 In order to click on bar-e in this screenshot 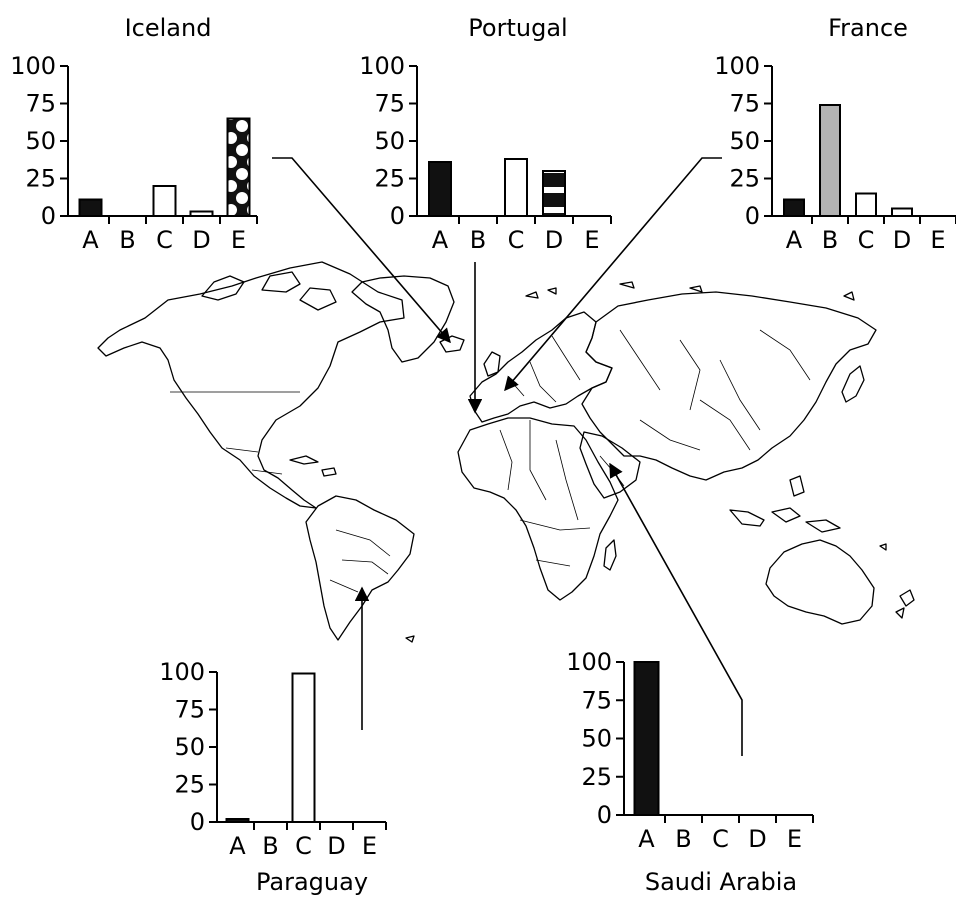, I will do `click(238, 167)`.